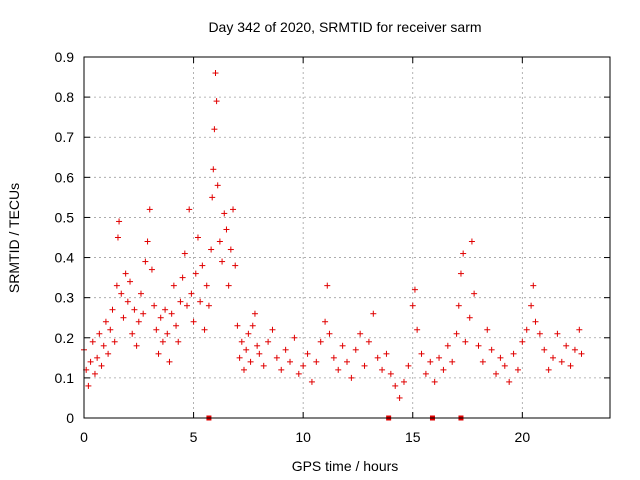 Image resolution: width=640 pixels, height=480 pixels. What do you see at coordinates (65, 57) in the screenshot?
I see `y-tick-label: 0.9` at bounding box center [65, 57].